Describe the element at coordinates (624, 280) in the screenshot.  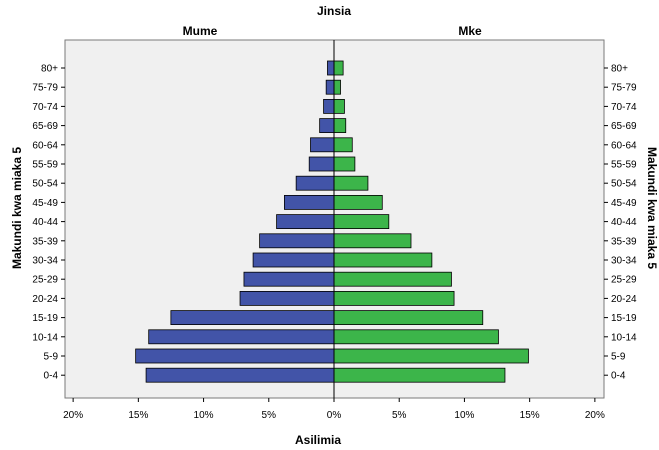
I see `y-tick-label-right: 25-29` at that location.